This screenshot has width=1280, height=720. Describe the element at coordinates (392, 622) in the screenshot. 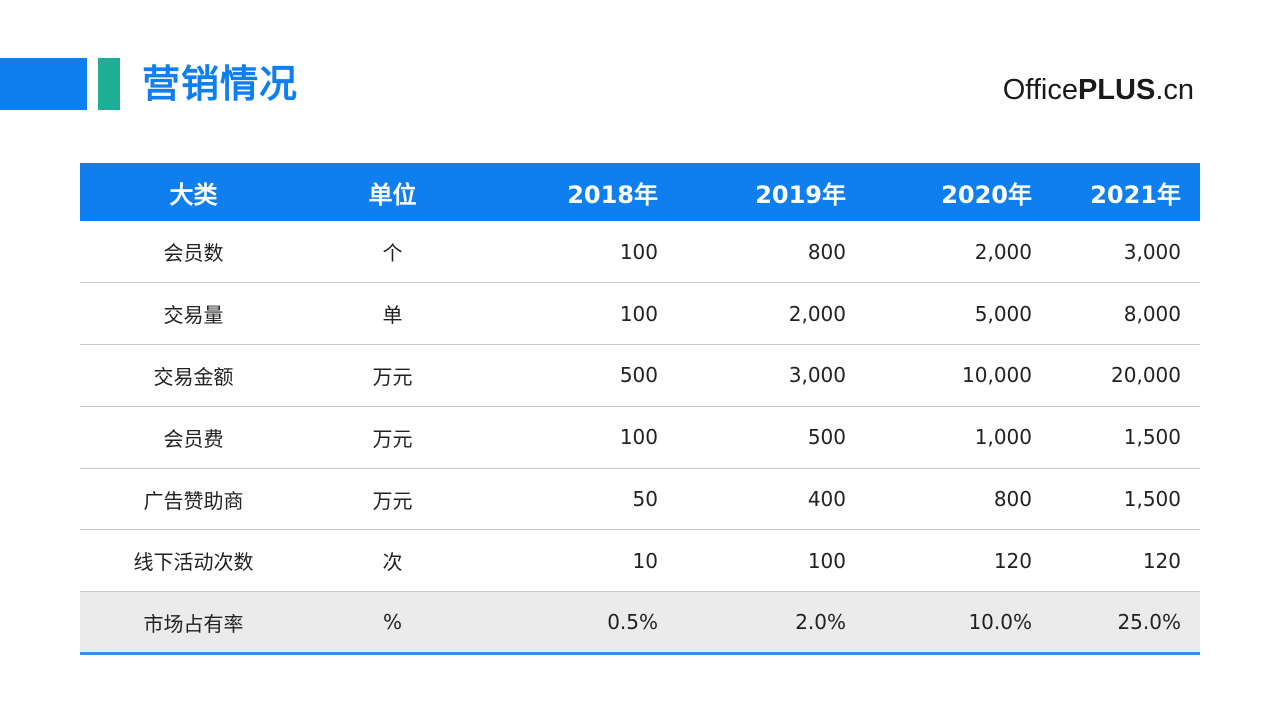

I see `cell-unit: %` at that location.